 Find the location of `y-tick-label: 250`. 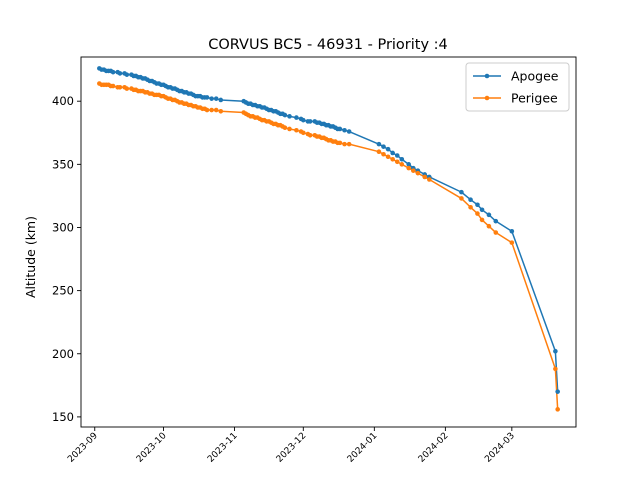

y-tick-label: 250 is located at coordinates (63, 291).